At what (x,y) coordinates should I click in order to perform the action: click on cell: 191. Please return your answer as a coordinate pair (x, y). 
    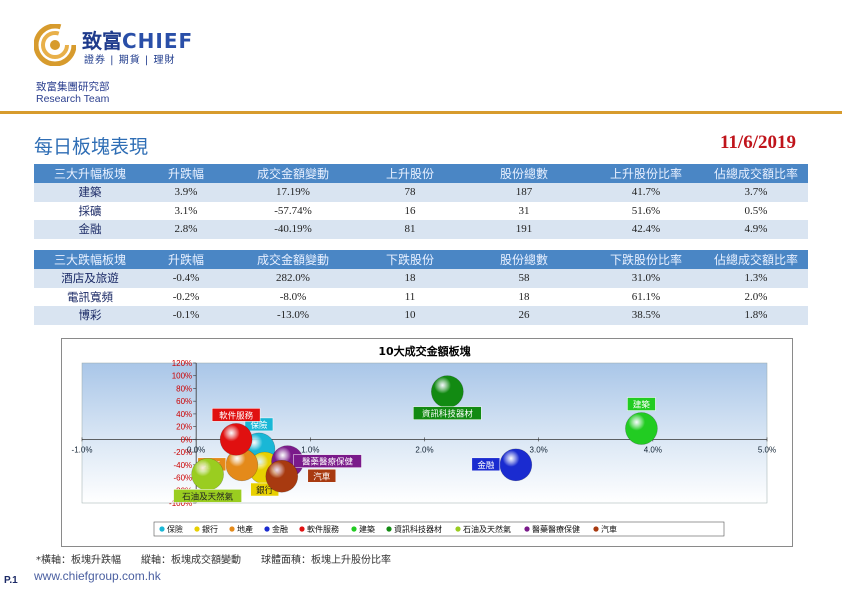
    Looking at the image, I should click on (524, 229).